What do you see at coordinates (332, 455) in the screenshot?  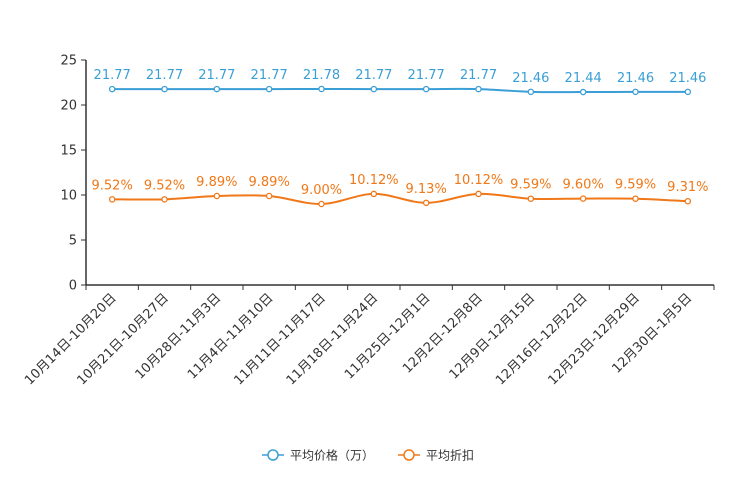 I see `legend-label: 平均价格（万）` at bounding box center [332, 455].